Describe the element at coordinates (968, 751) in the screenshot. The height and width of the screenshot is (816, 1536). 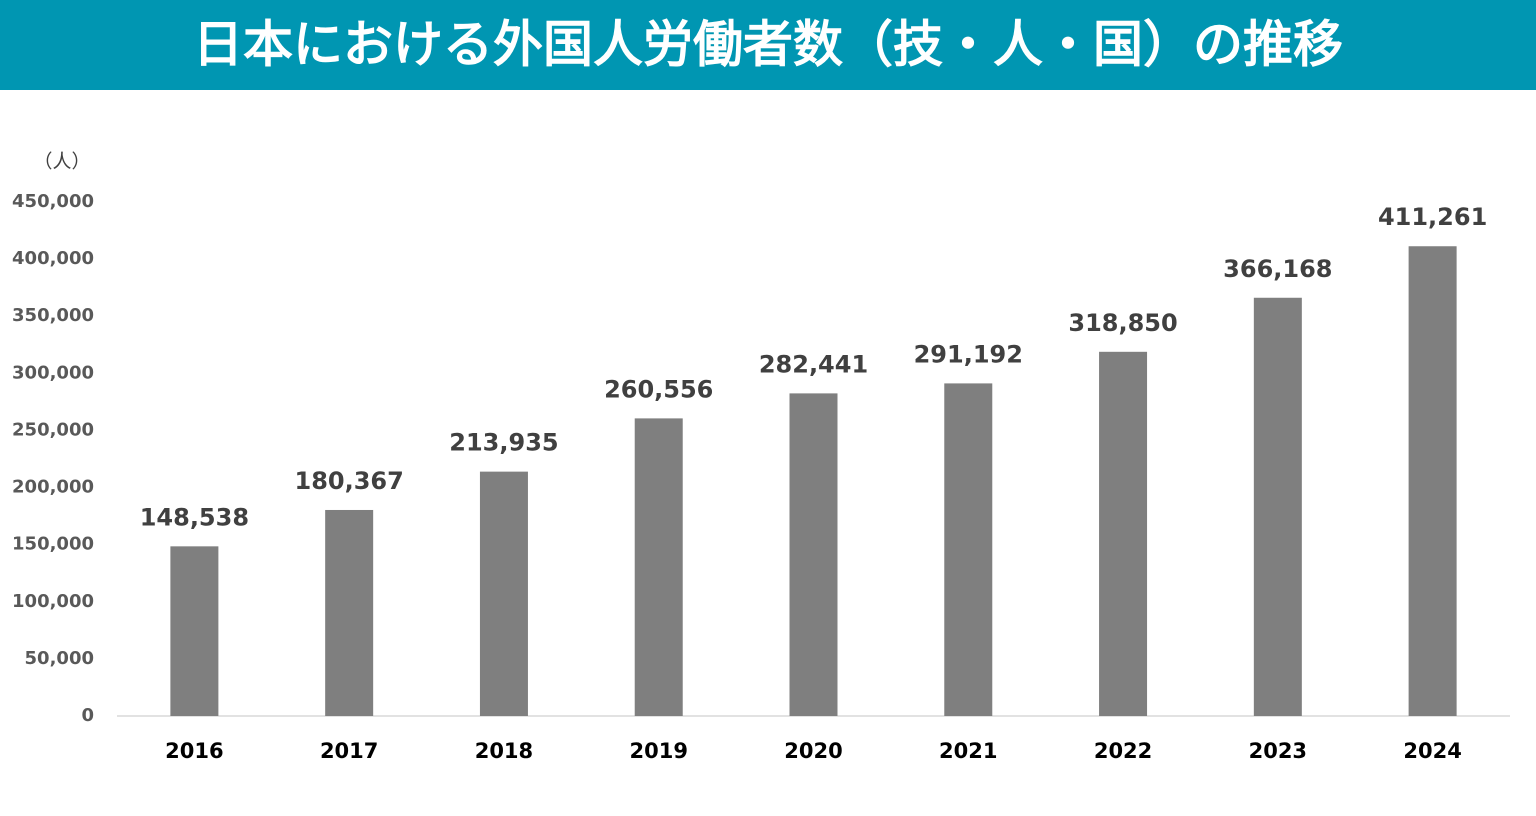
I see `x-tick-label: 2021` at that location.